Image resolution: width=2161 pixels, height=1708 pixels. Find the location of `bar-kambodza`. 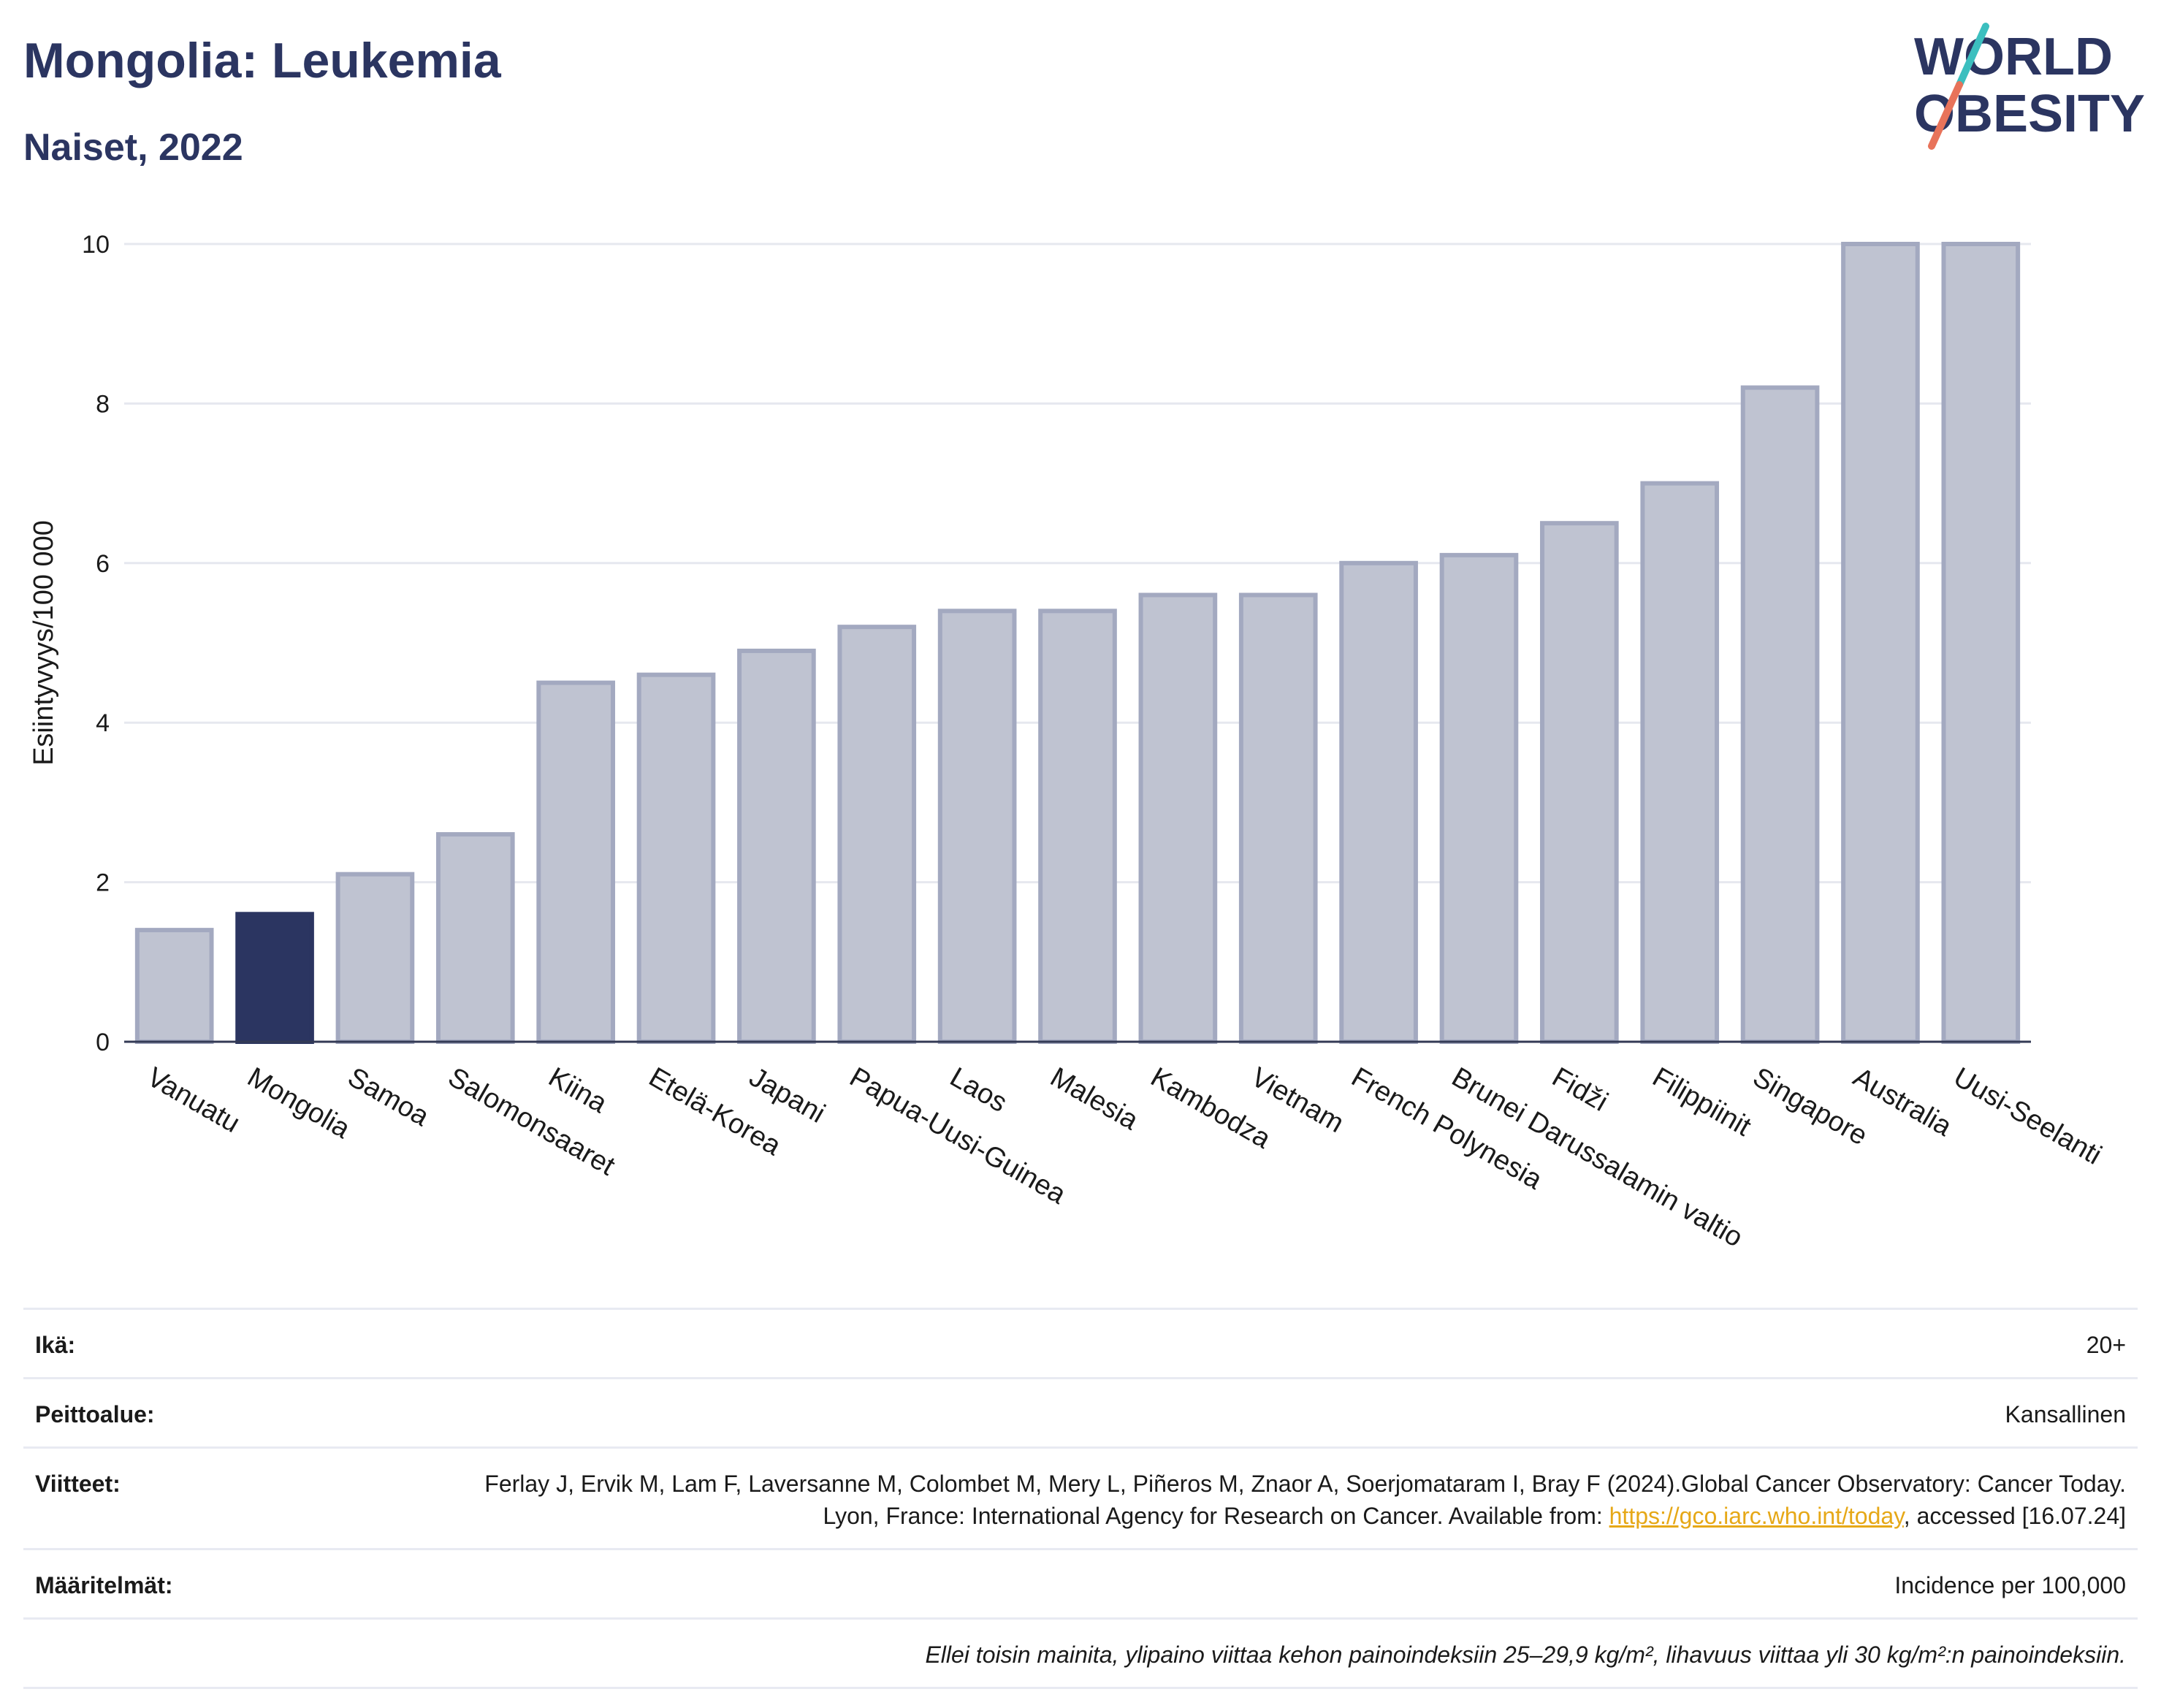

bar-kambodza is located at coordinates (1178, 818).